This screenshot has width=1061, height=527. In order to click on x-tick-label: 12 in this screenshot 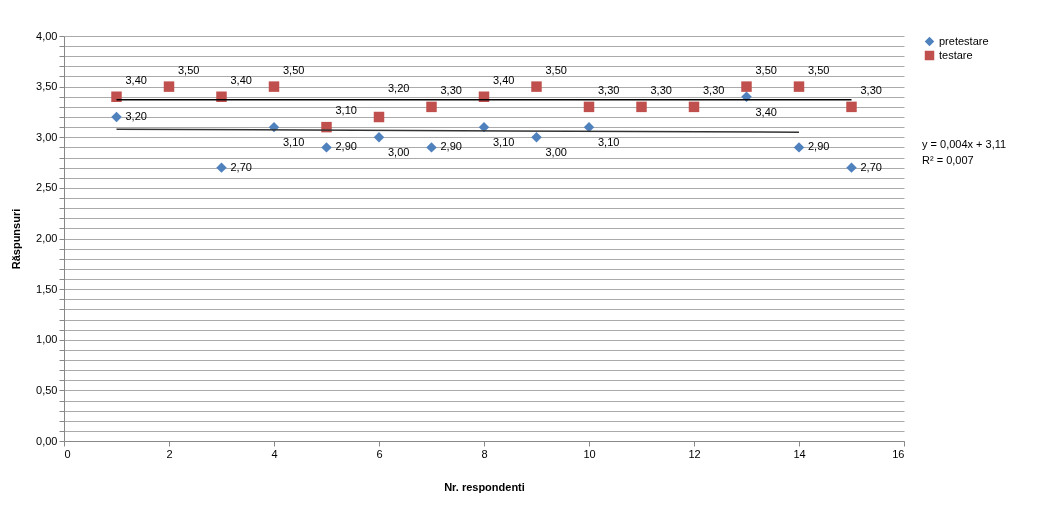, I will do `click(694, 453)`.